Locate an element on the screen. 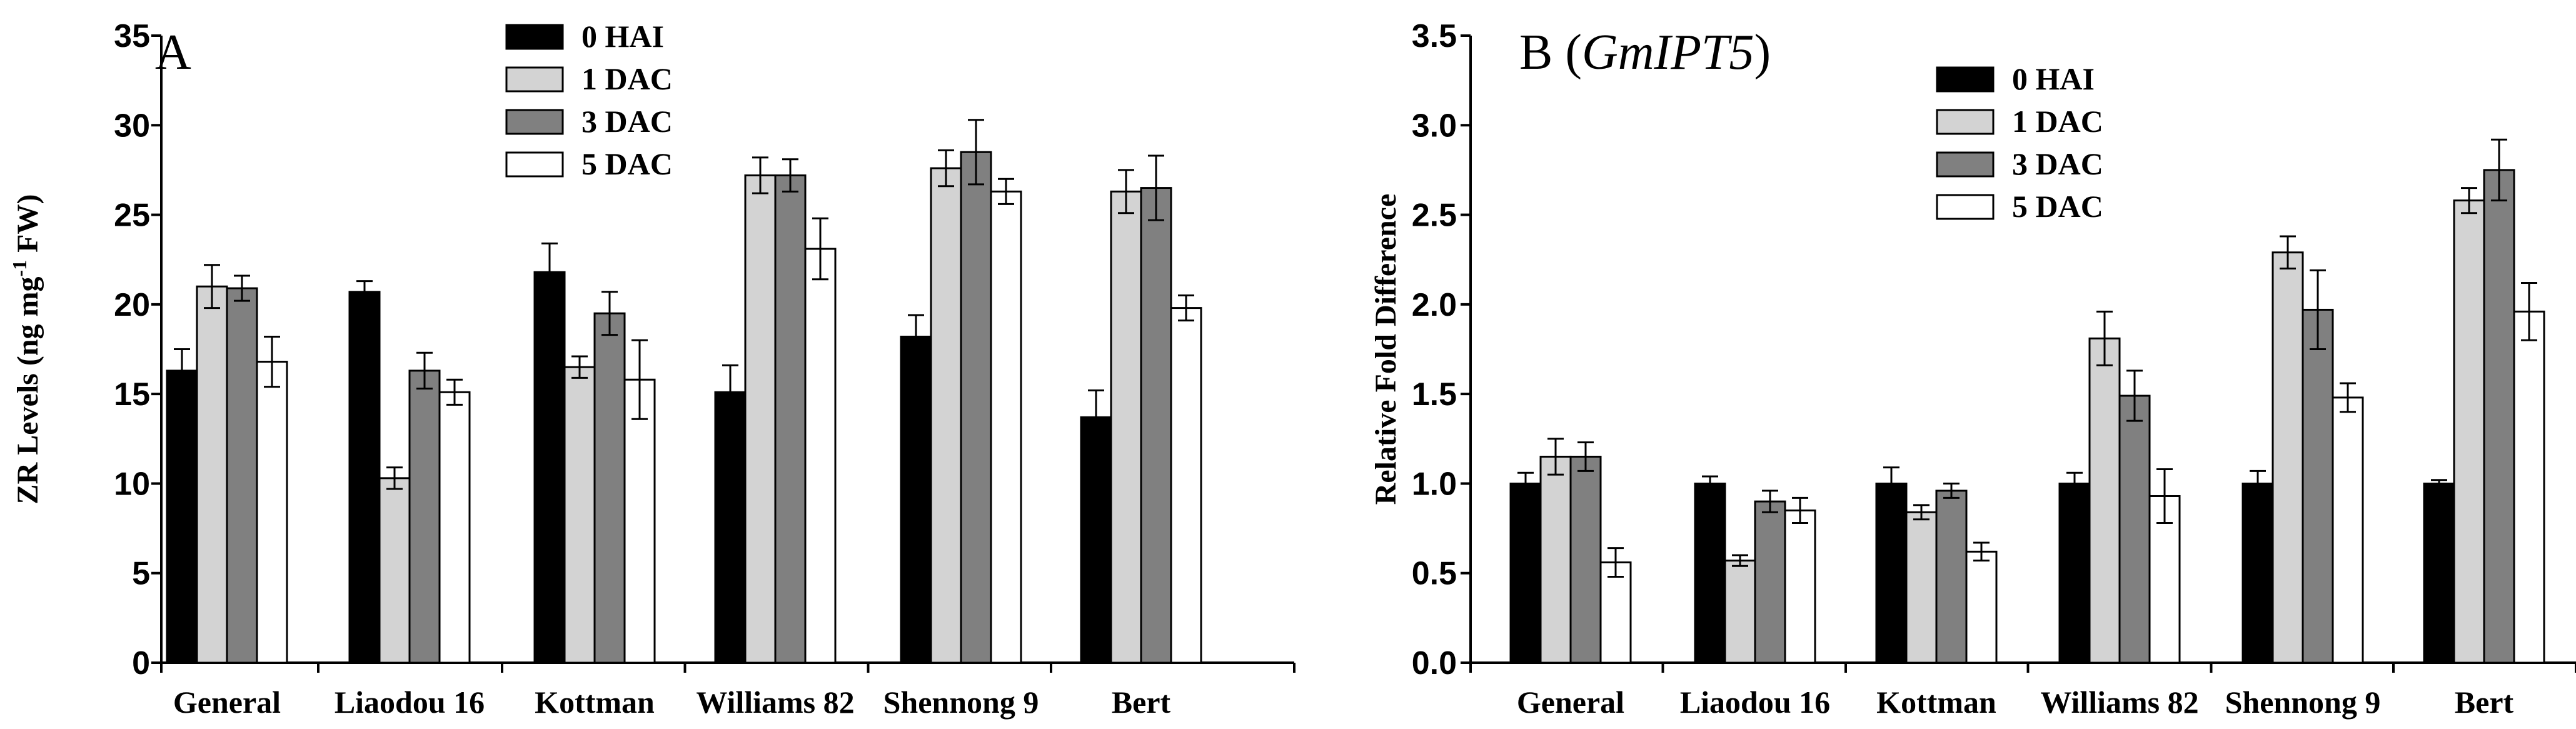 This screenshot has width=2576, height=729. y-tick-label: 2.5 is located at coordinates (1434, 216).